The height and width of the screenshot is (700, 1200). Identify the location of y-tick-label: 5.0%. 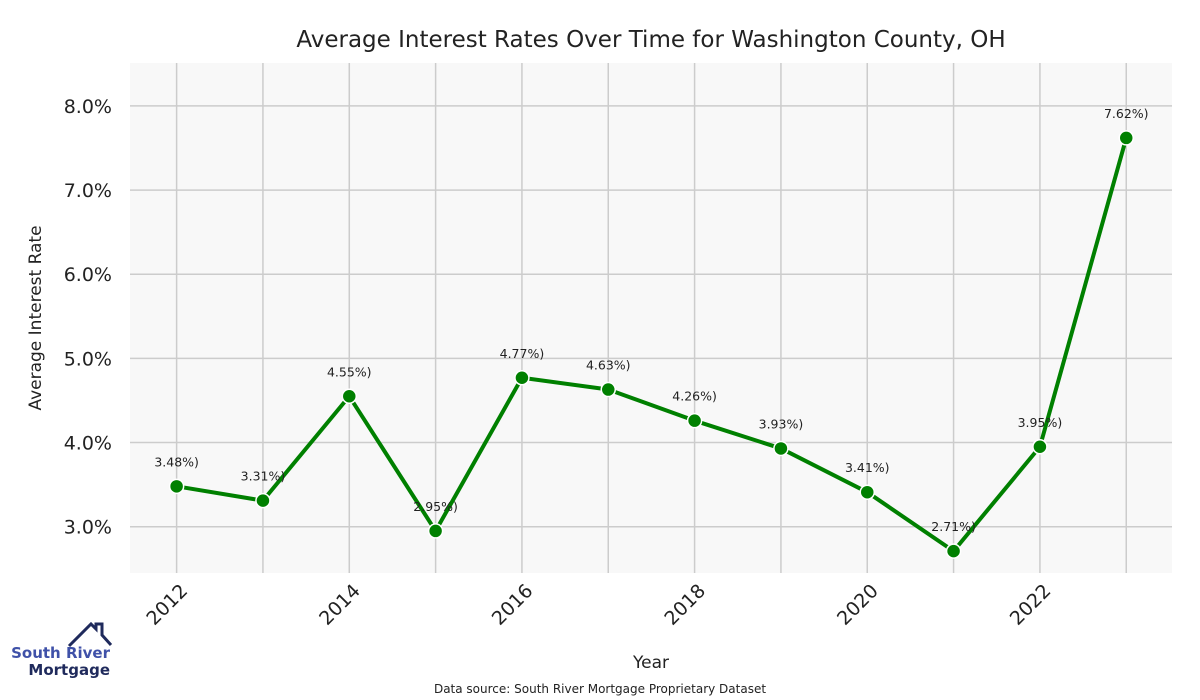
(88, 359).